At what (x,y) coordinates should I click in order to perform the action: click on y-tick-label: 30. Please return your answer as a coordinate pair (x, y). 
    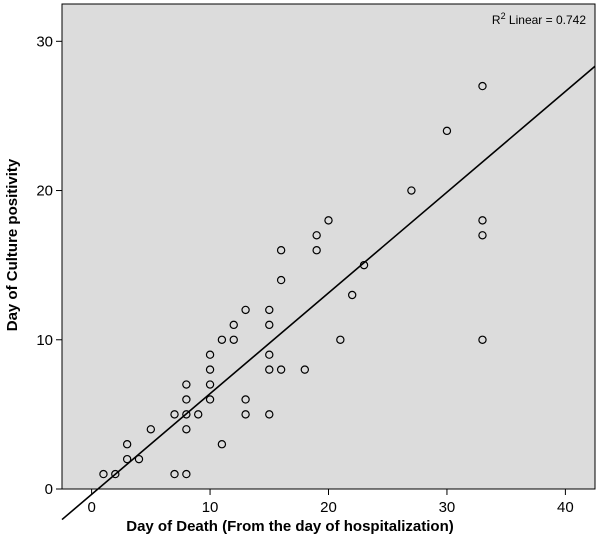
    Looking at the image, I should click on (44, 41).